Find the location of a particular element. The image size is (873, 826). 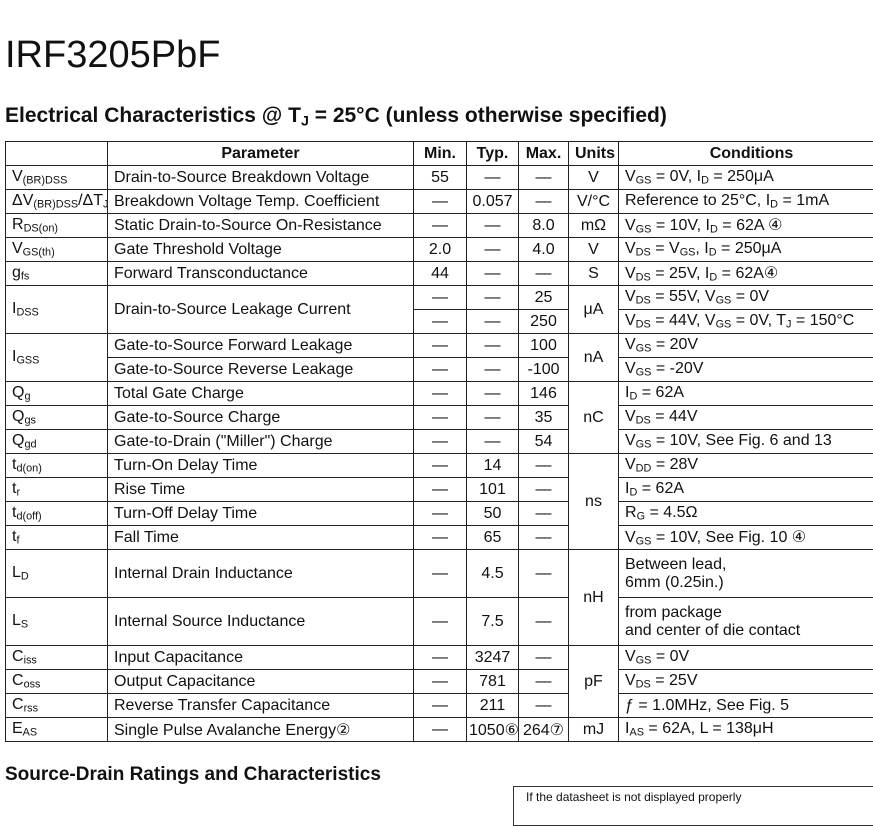

parameter-cell: Output Capacitance is located at coordinates (261, 682).